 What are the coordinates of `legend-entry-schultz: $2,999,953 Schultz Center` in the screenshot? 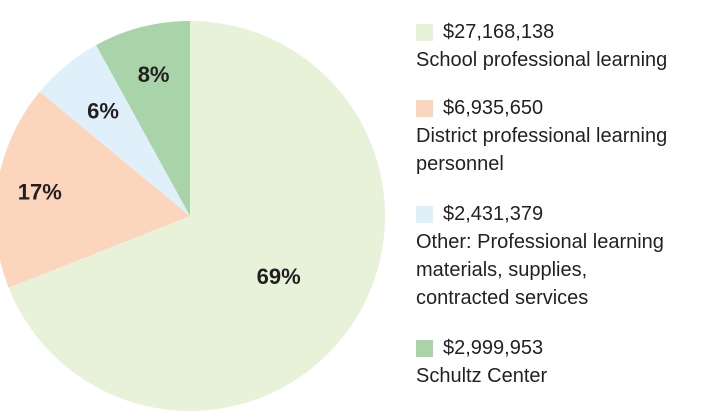 It's located at (559, 362).